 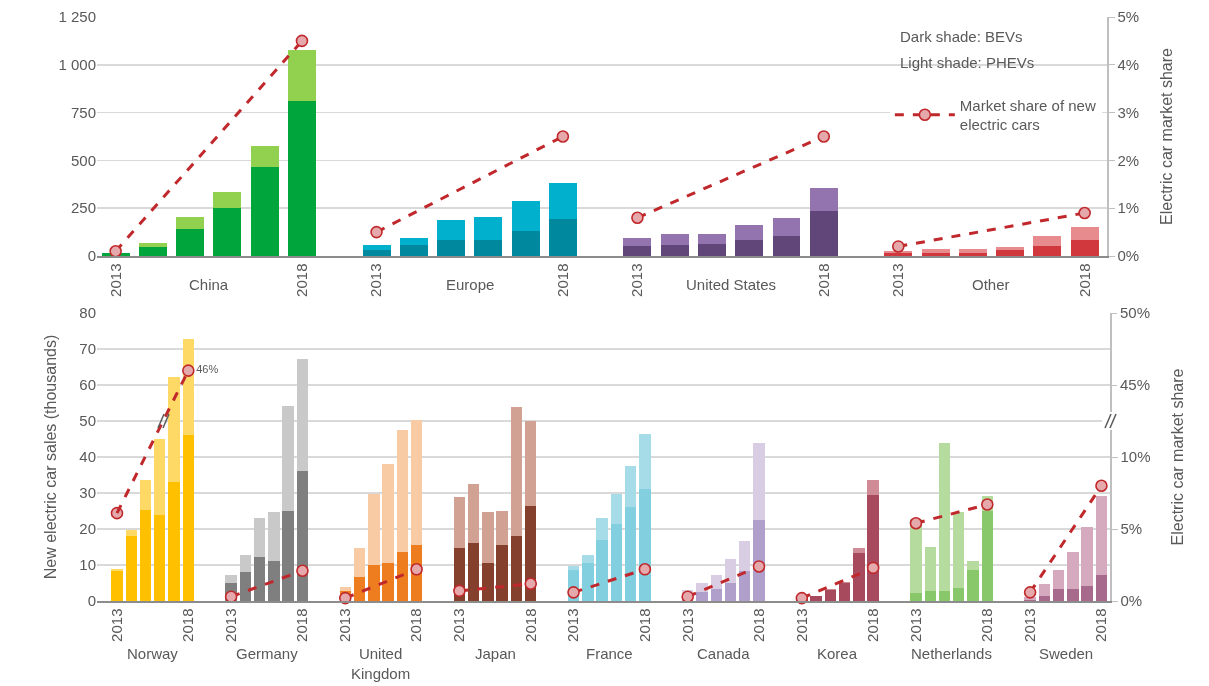 What do you see at coordinates (1135, 385) in the screenshot?
I see `y3-tick-label: 45%` at bounding box center [1135, 385].